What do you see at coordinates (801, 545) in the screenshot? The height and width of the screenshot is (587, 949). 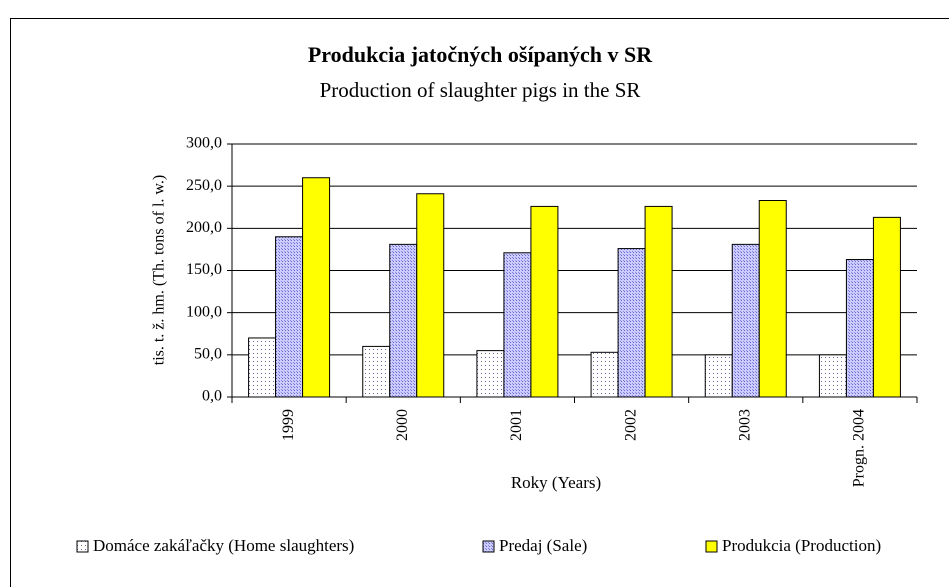 I see `legend-label: Produkcia (Production)` at bounding box center [801, 545].